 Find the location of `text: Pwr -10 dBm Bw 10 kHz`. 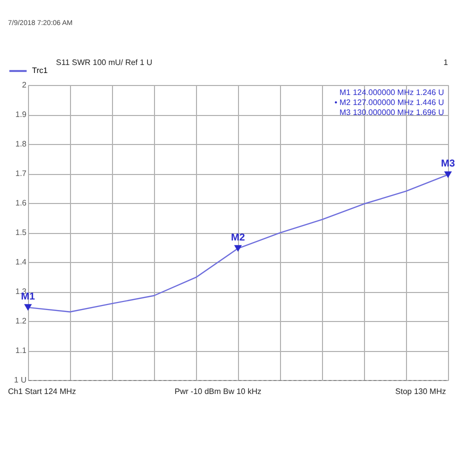

text: Pwr -10 dBm Bw 10 kHz is located at coordinates (218, 391).